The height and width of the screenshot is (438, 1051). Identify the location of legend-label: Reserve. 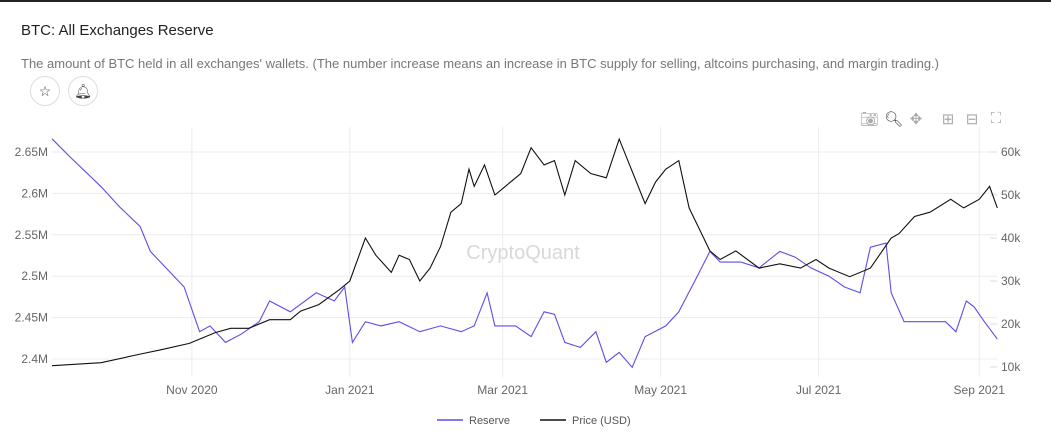
(489, 421).